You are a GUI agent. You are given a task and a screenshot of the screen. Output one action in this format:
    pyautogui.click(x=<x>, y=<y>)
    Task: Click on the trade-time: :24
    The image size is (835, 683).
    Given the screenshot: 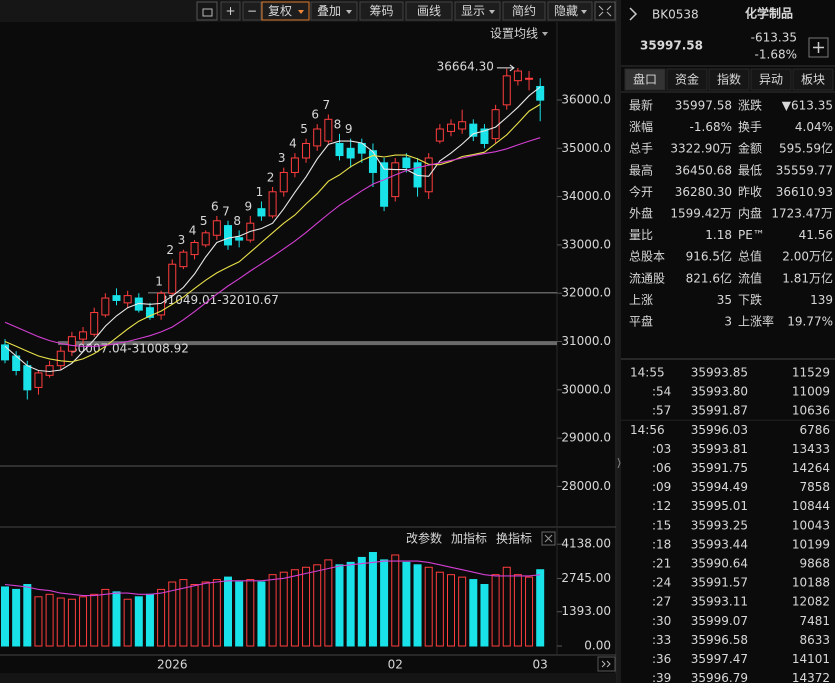 What is the action you would take?
    pyautogui.click(x=661, y=583)
    